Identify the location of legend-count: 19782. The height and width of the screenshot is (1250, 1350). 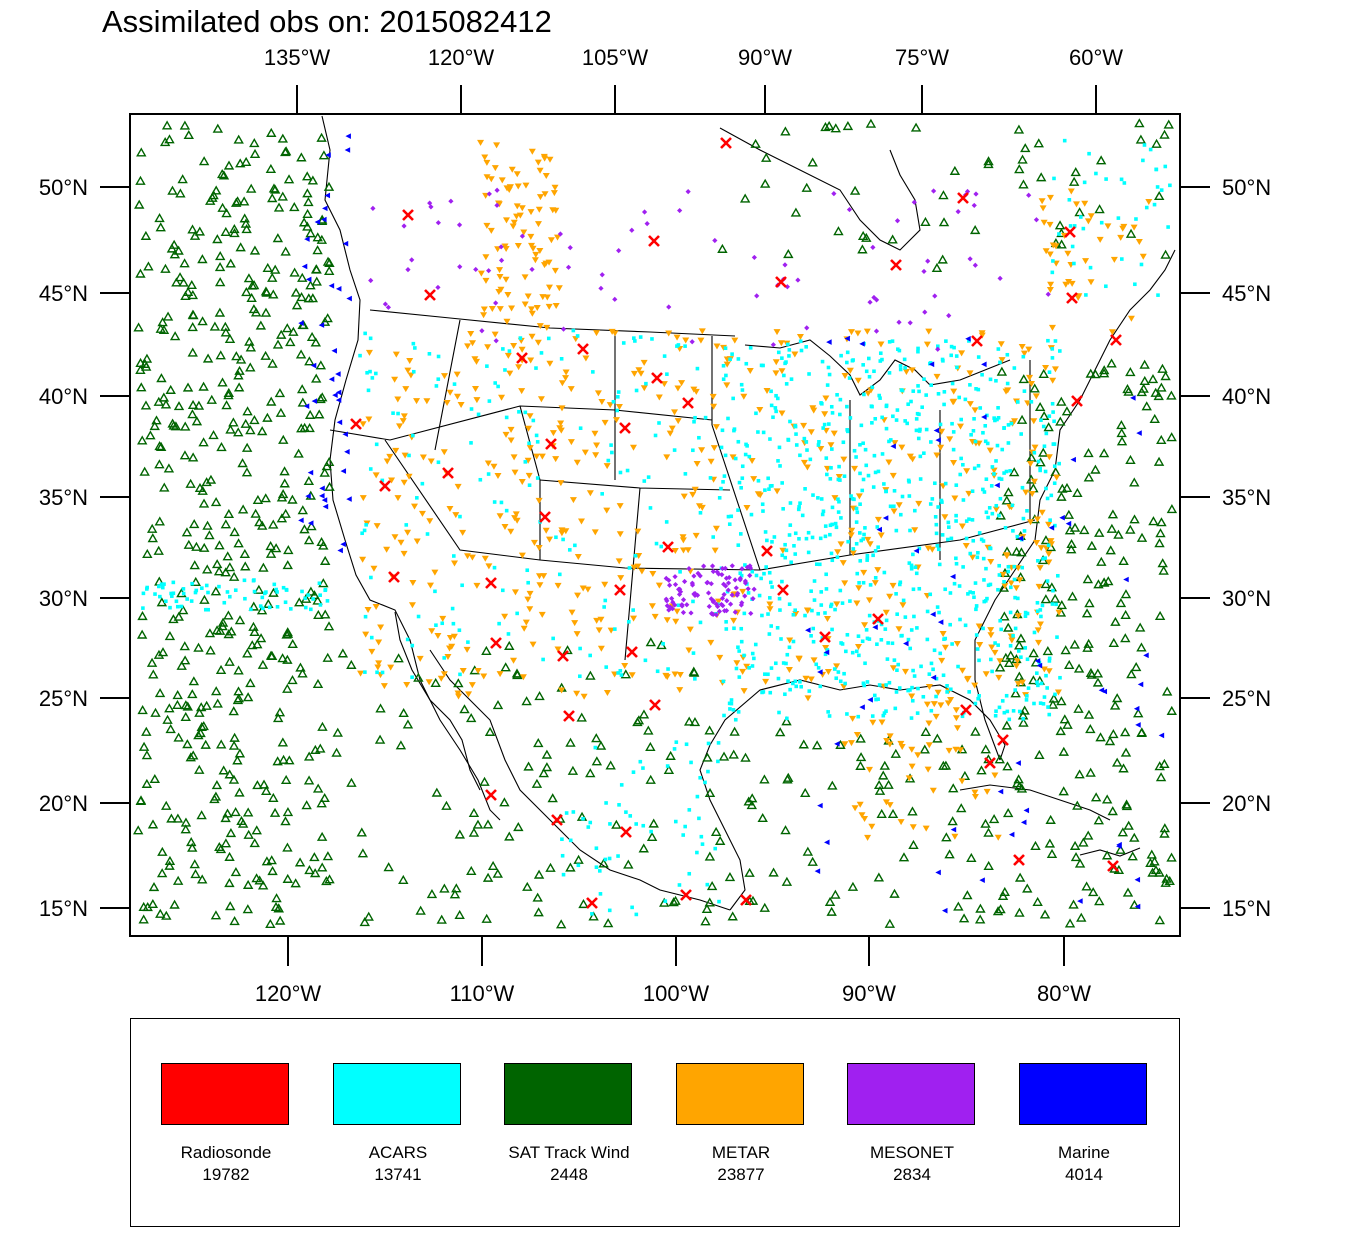
(226, 1174).